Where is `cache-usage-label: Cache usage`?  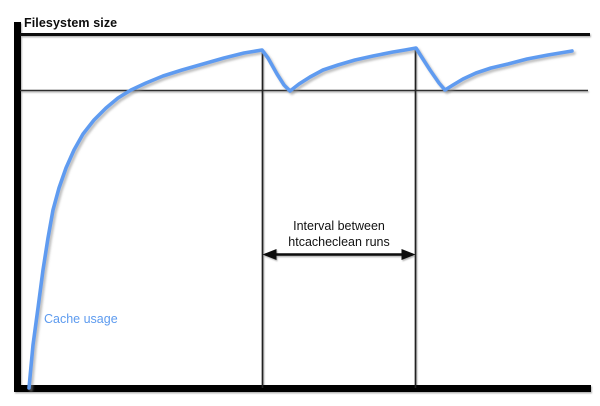
cache-usage-label: Cache usage is located at coordinates (81, 319).